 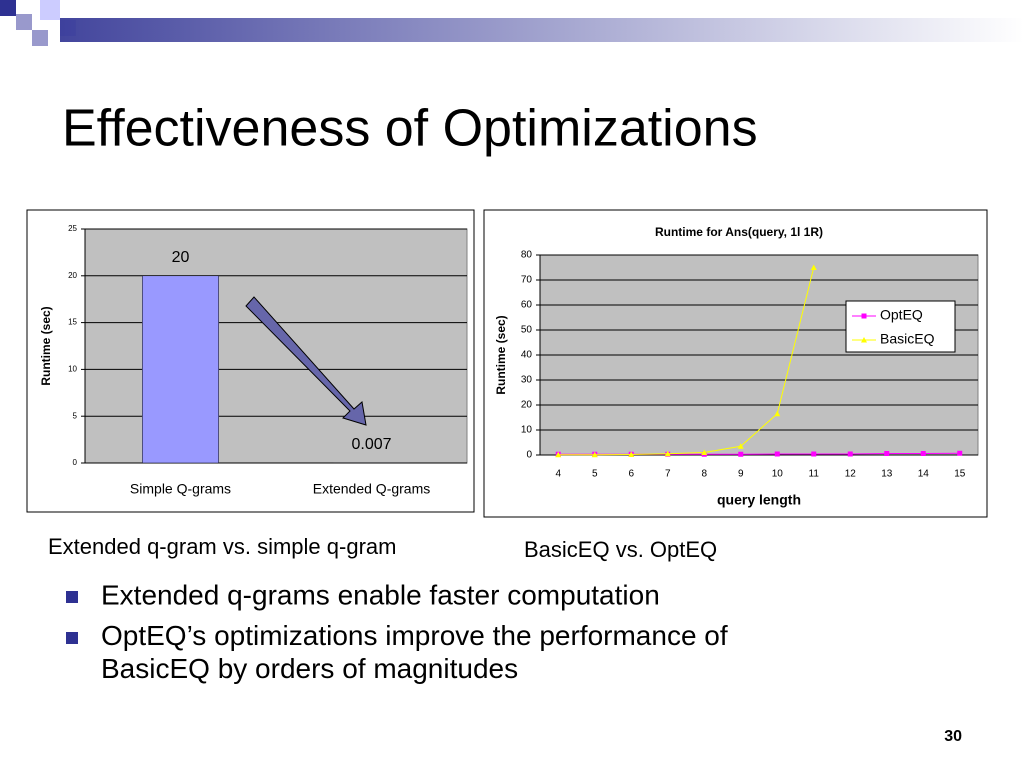 What do you see at coordinates (907, 339) in the screenshot?
I see `legend-label: BasicEQ` at bounding box center [907, 339].